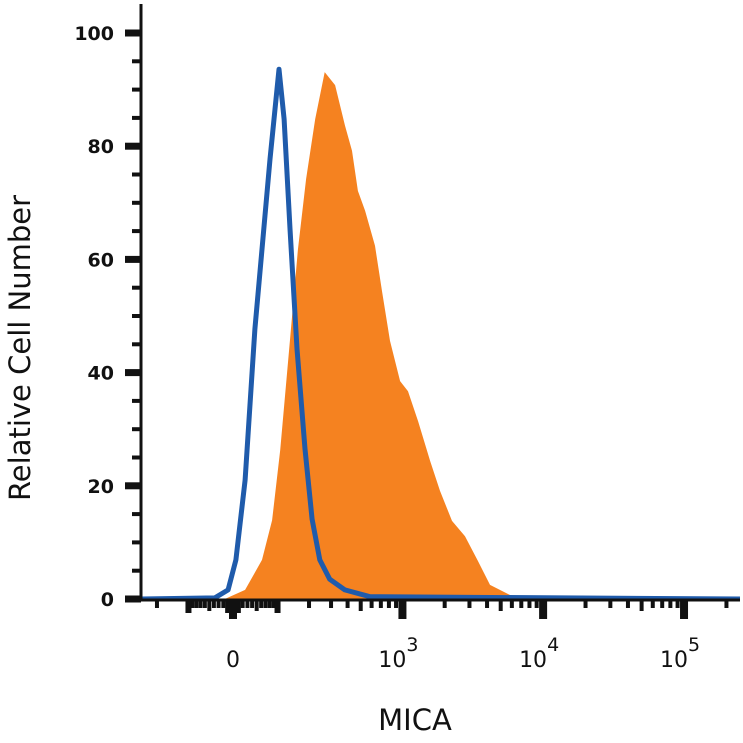  I want to click on x-tick-base: 0, so click(233, 660).